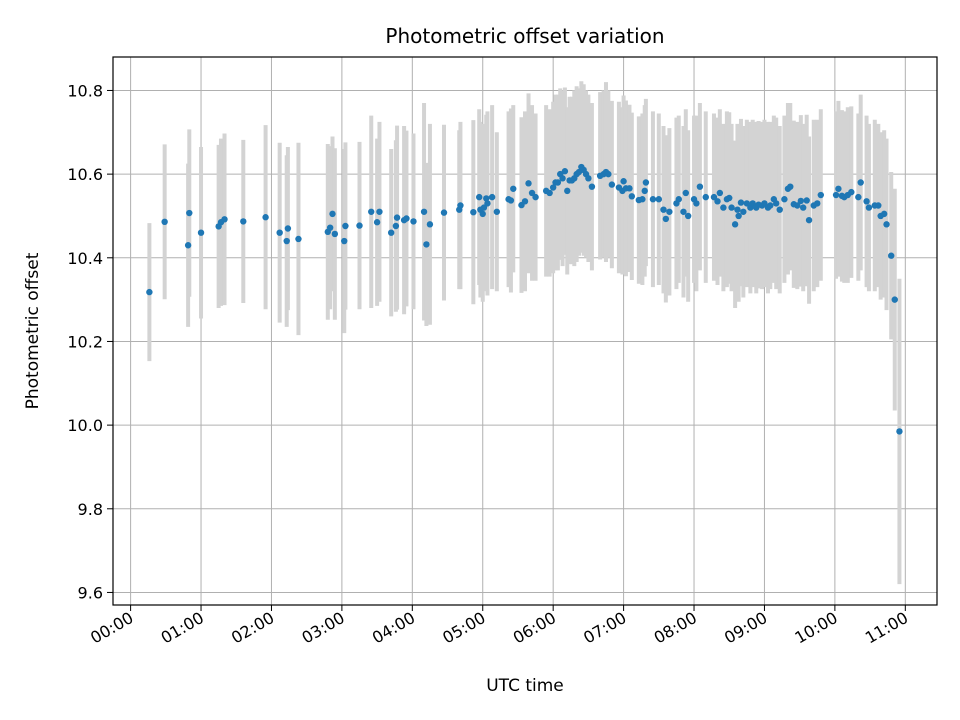 The height and width of the screenshot is (720, 960). Describe the element at coordinates (525, 686) in the screenshot. I see `x-axis-label: UTC time` at that location.